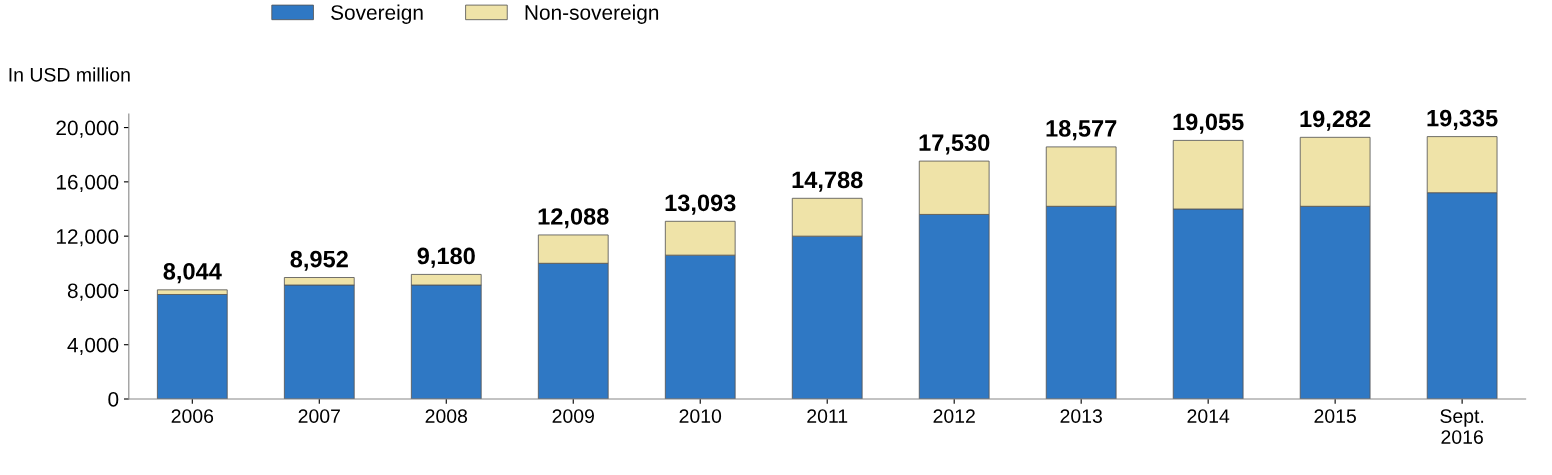 The width and height of the screenshot is (1552, 475). What do you see at coordinates (827, 181) in the screenshot?
I see `total-label: 14,788` at bounding box center [827, 181].